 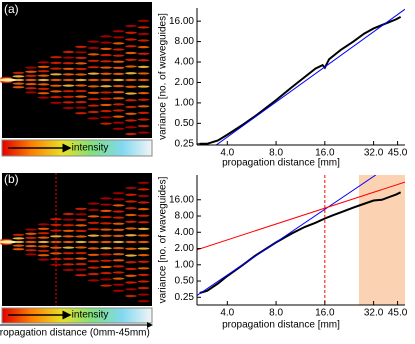 What do you see at coordinates (11, 9) in the screenshot?
I see `panel-label: (a)` at bounding box center [11, 9].